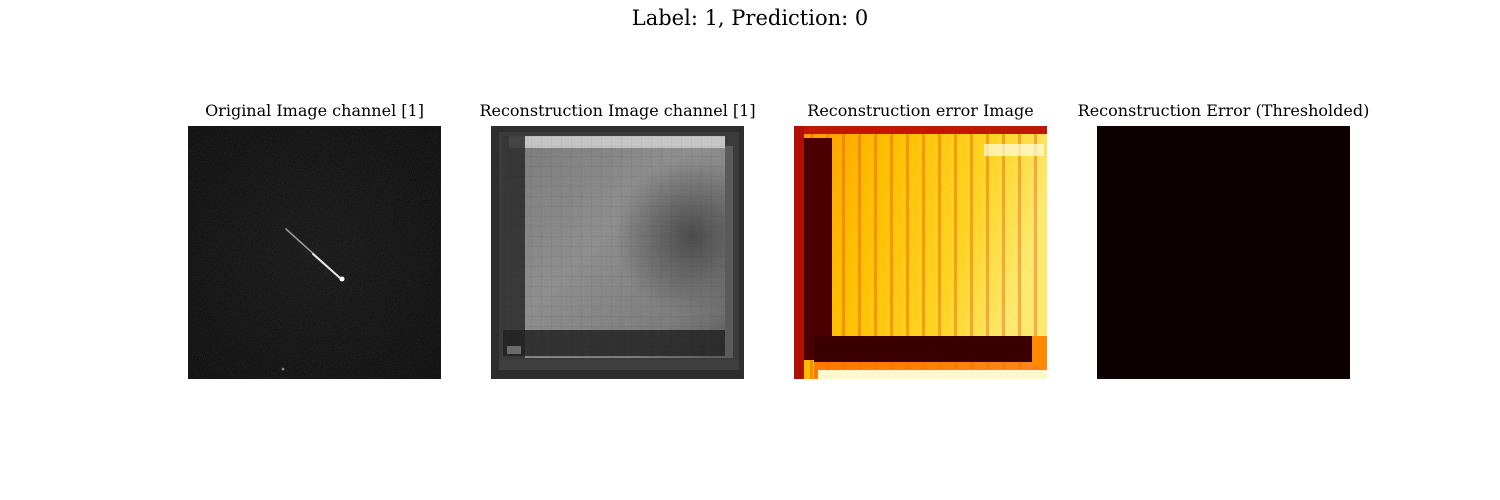  What do you see at coordinates (342, 279) in the screenshot?
I see `bright-spot` at bounding box center [342, 279].